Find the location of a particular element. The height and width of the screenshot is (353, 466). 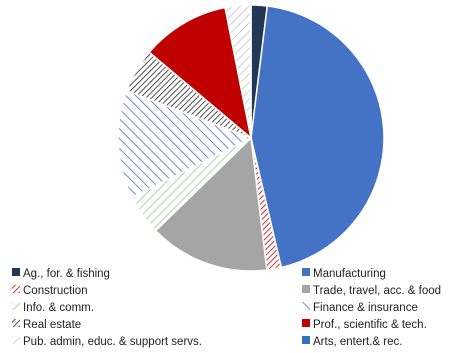

legend-item: Info. & comm. is located at coordinates (53, 308).